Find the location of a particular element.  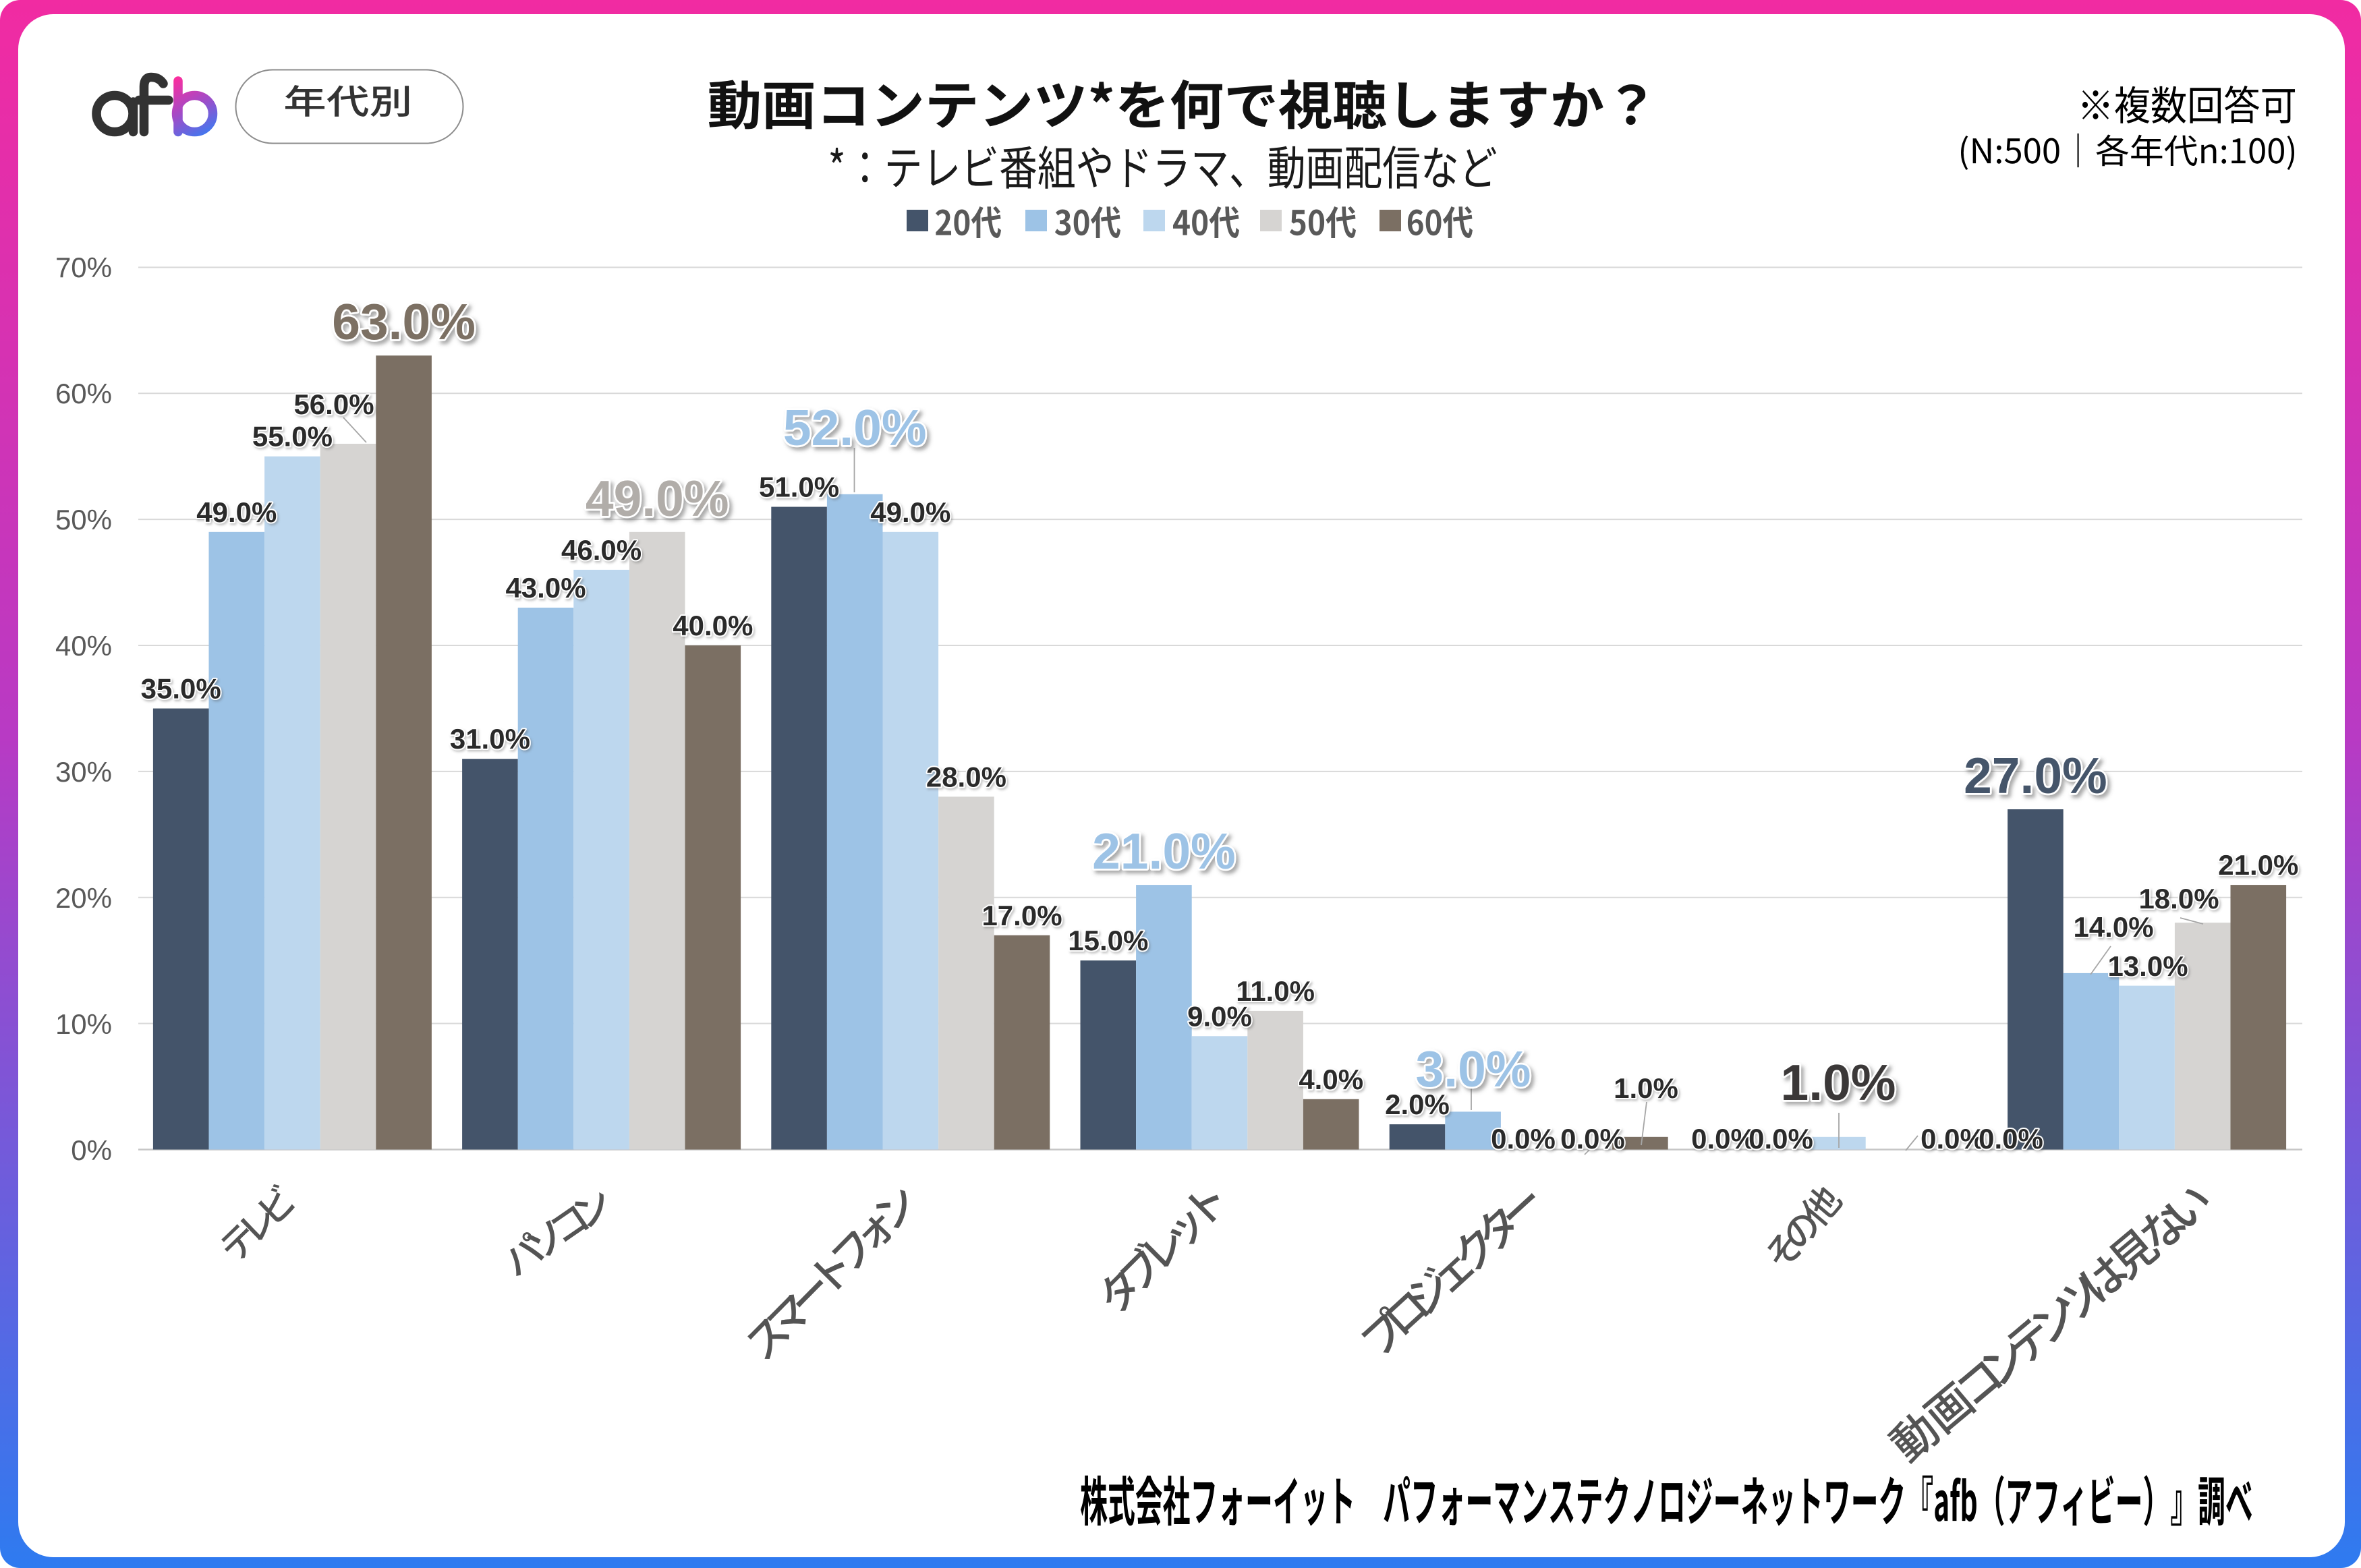

svg-text: 46.0% is located at coordinates (601, 550).